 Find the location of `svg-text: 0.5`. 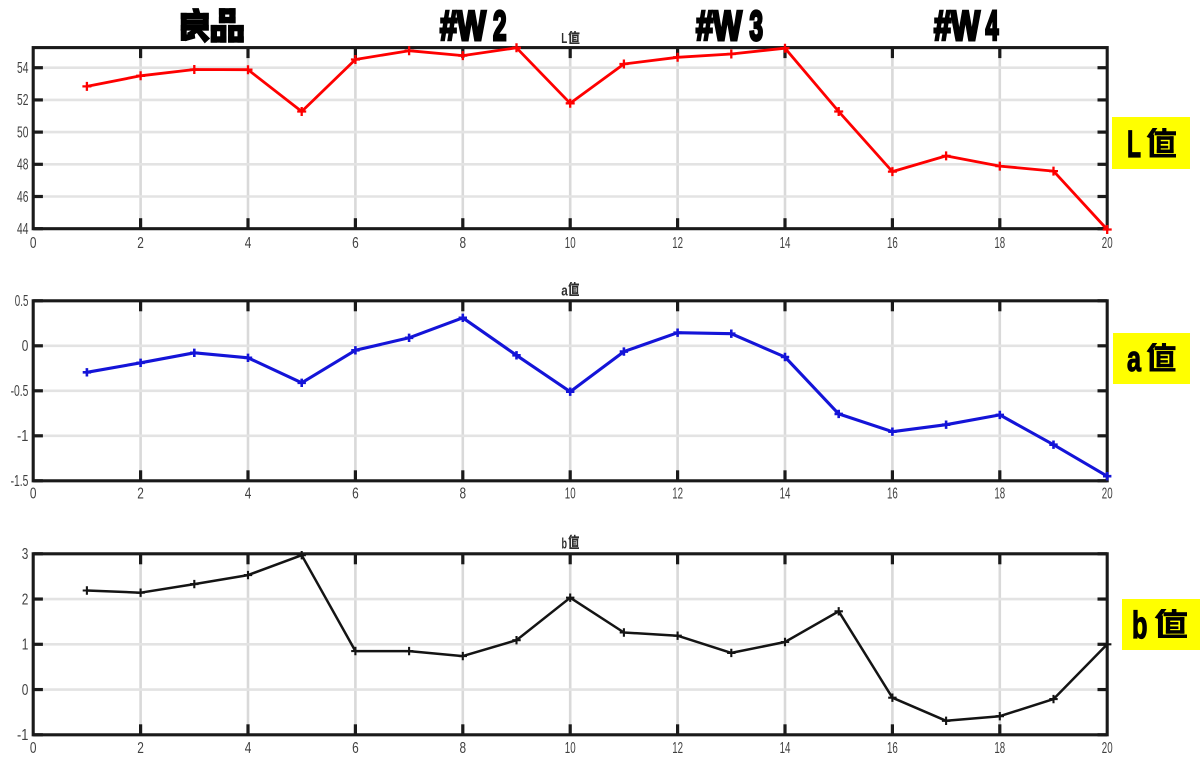

svg-text: 0.5 is located at coordinates (22, 301).